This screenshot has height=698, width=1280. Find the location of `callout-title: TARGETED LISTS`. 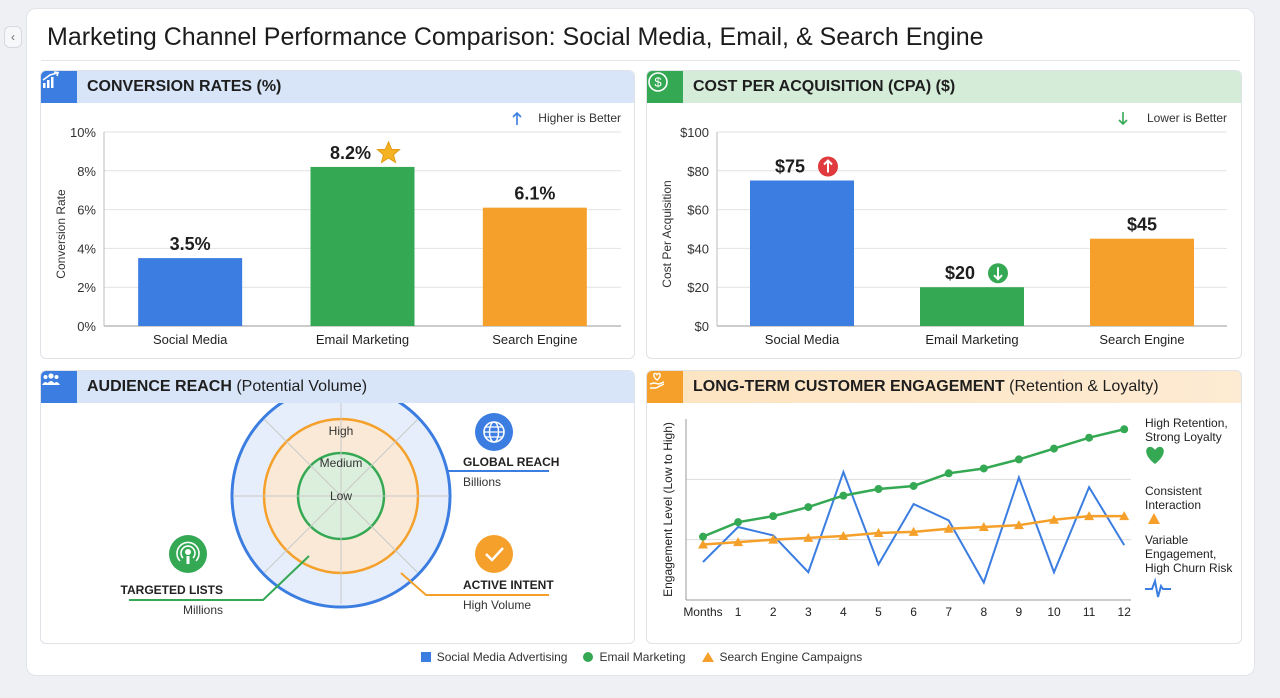

callout-title: TARGETED LISTS is located at coordinates (172, 590).